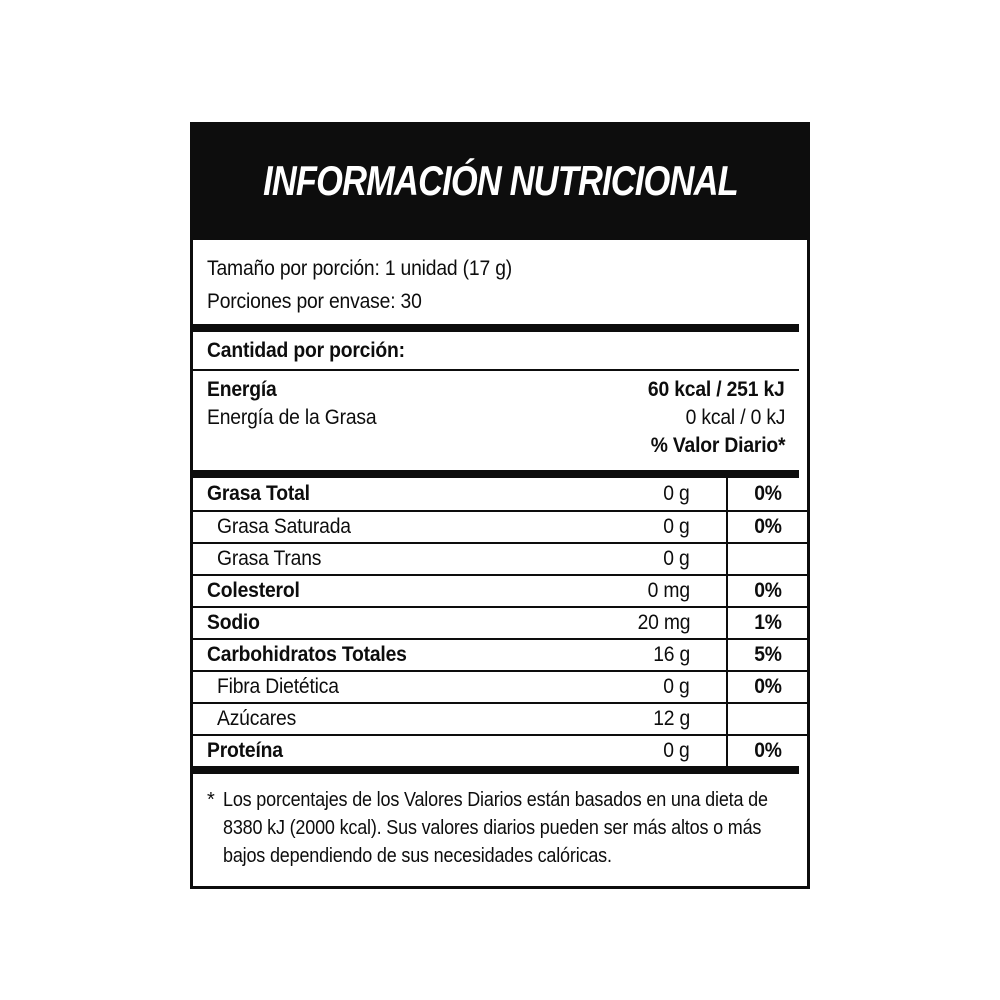 This screenshot has width=1000, height=1000. I want to click on energy-value: 60 kcal / 251 kJ, so click(716, 389).